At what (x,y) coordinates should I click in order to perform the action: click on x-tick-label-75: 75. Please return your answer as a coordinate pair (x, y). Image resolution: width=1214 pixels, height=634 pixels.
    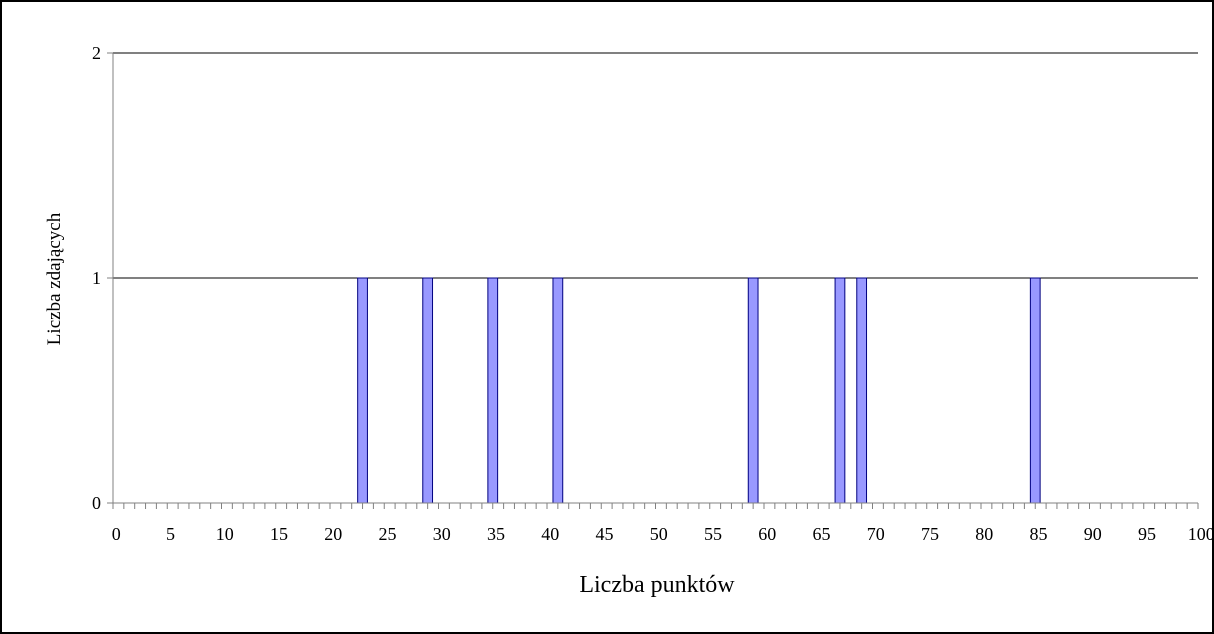
    Looking at the image, I should click on (930, 534).